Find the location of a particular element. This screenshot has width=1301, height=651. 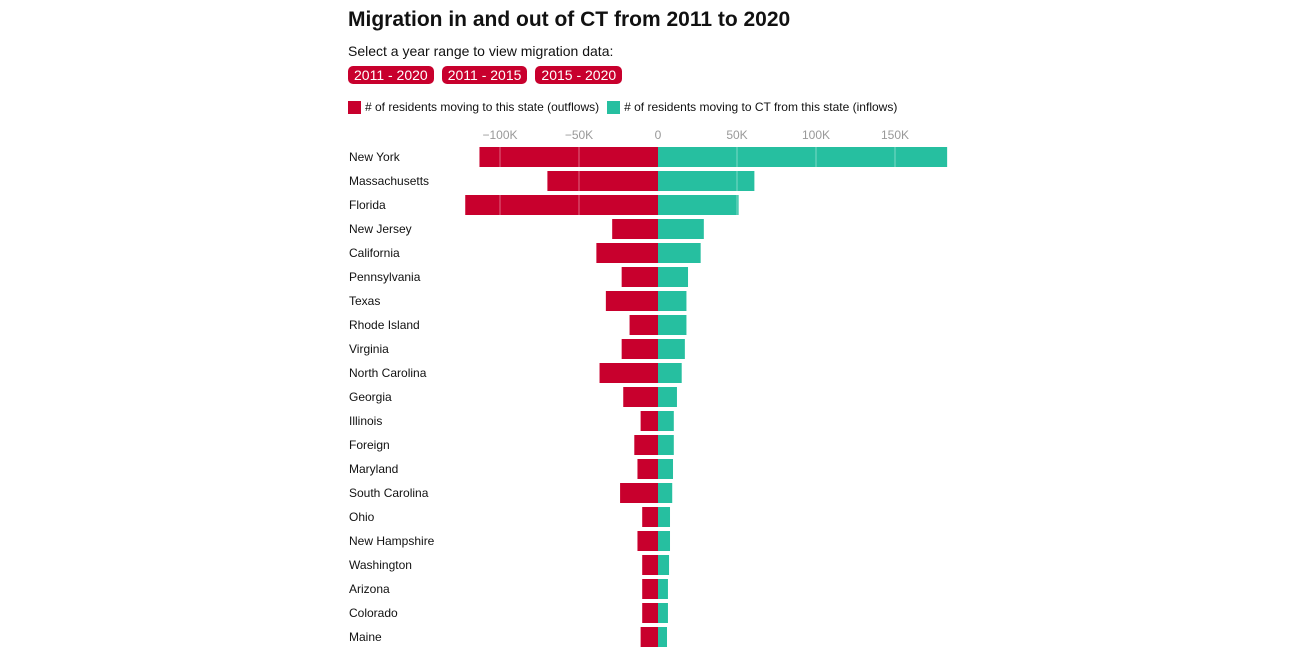

year-button-2011-2020: 2011 - 2020 is located at coordinates (391, 75).